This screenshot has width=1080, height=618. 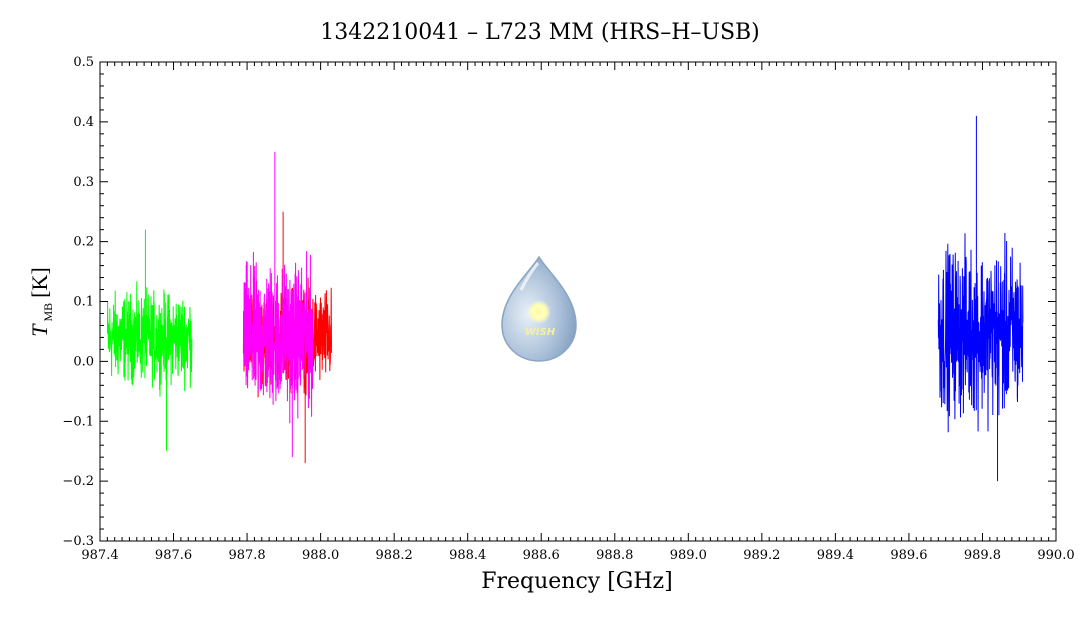 What do you see at coordinates (982, 555) in the screenshot?
I see `x-tick-label: 989.8` at bounding box center [982, 555].